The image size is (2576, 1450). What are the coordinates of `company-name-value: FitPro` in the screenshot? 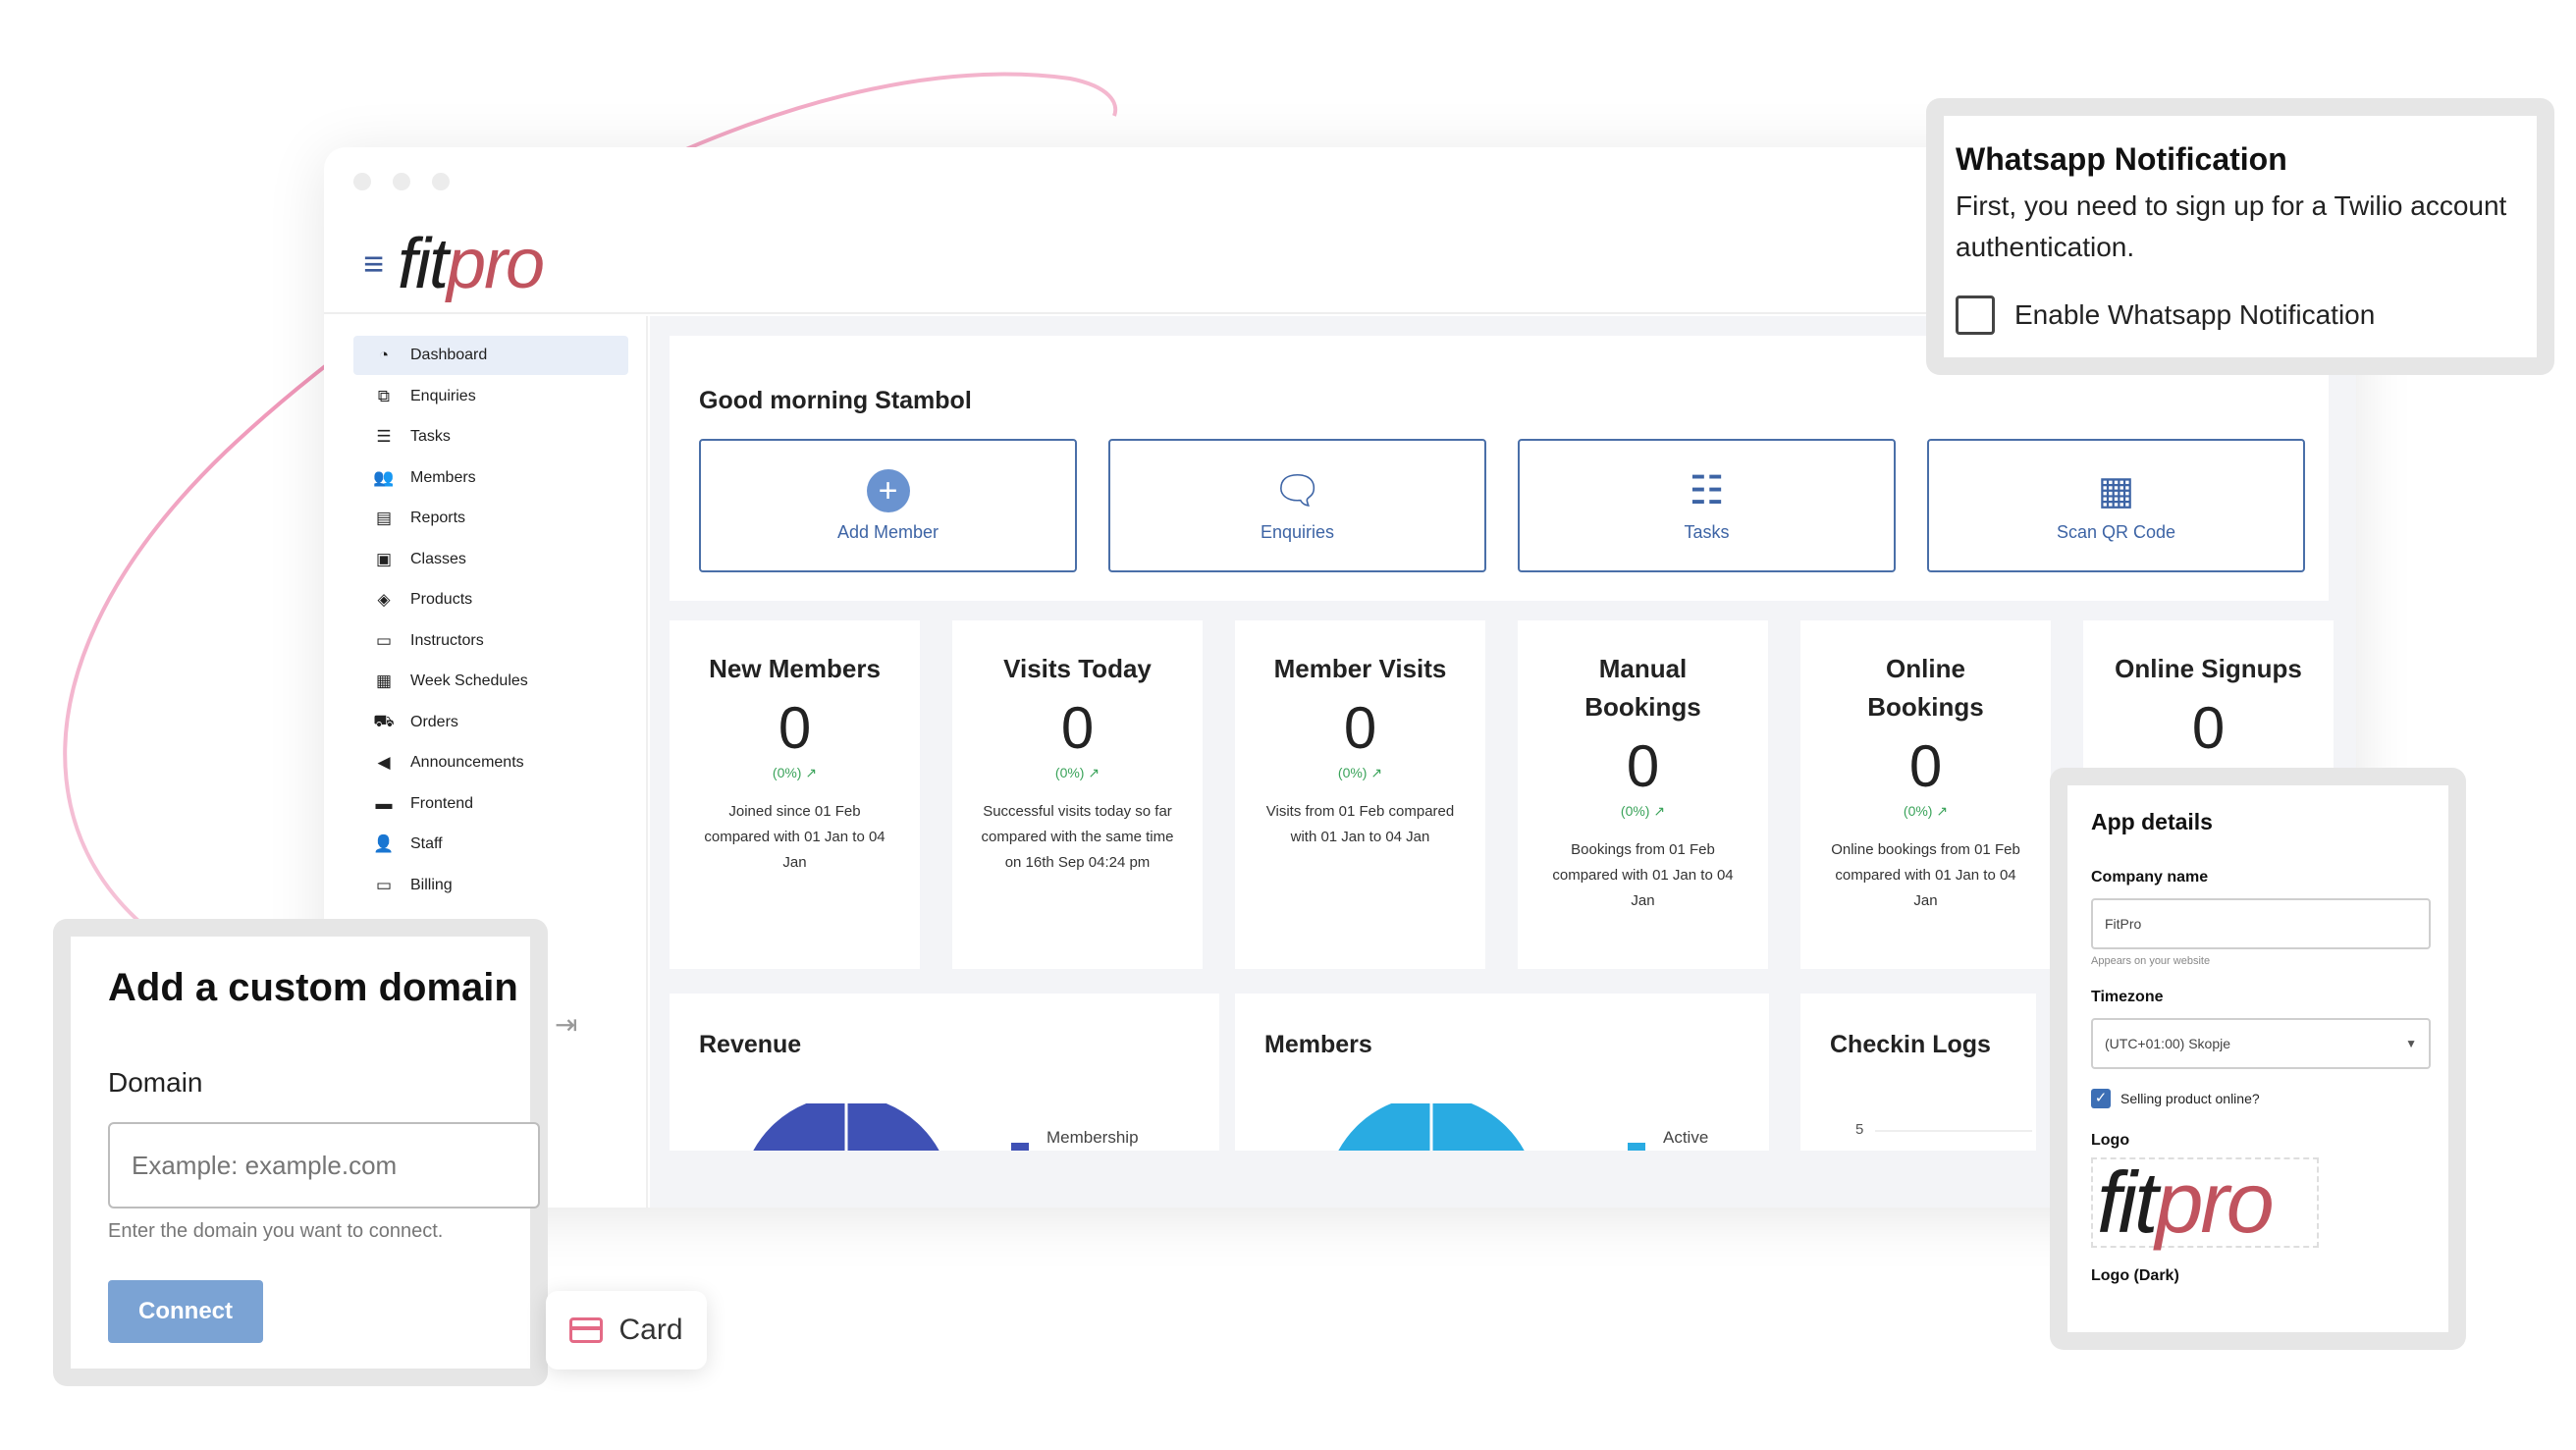 It's located at (2123, 924).